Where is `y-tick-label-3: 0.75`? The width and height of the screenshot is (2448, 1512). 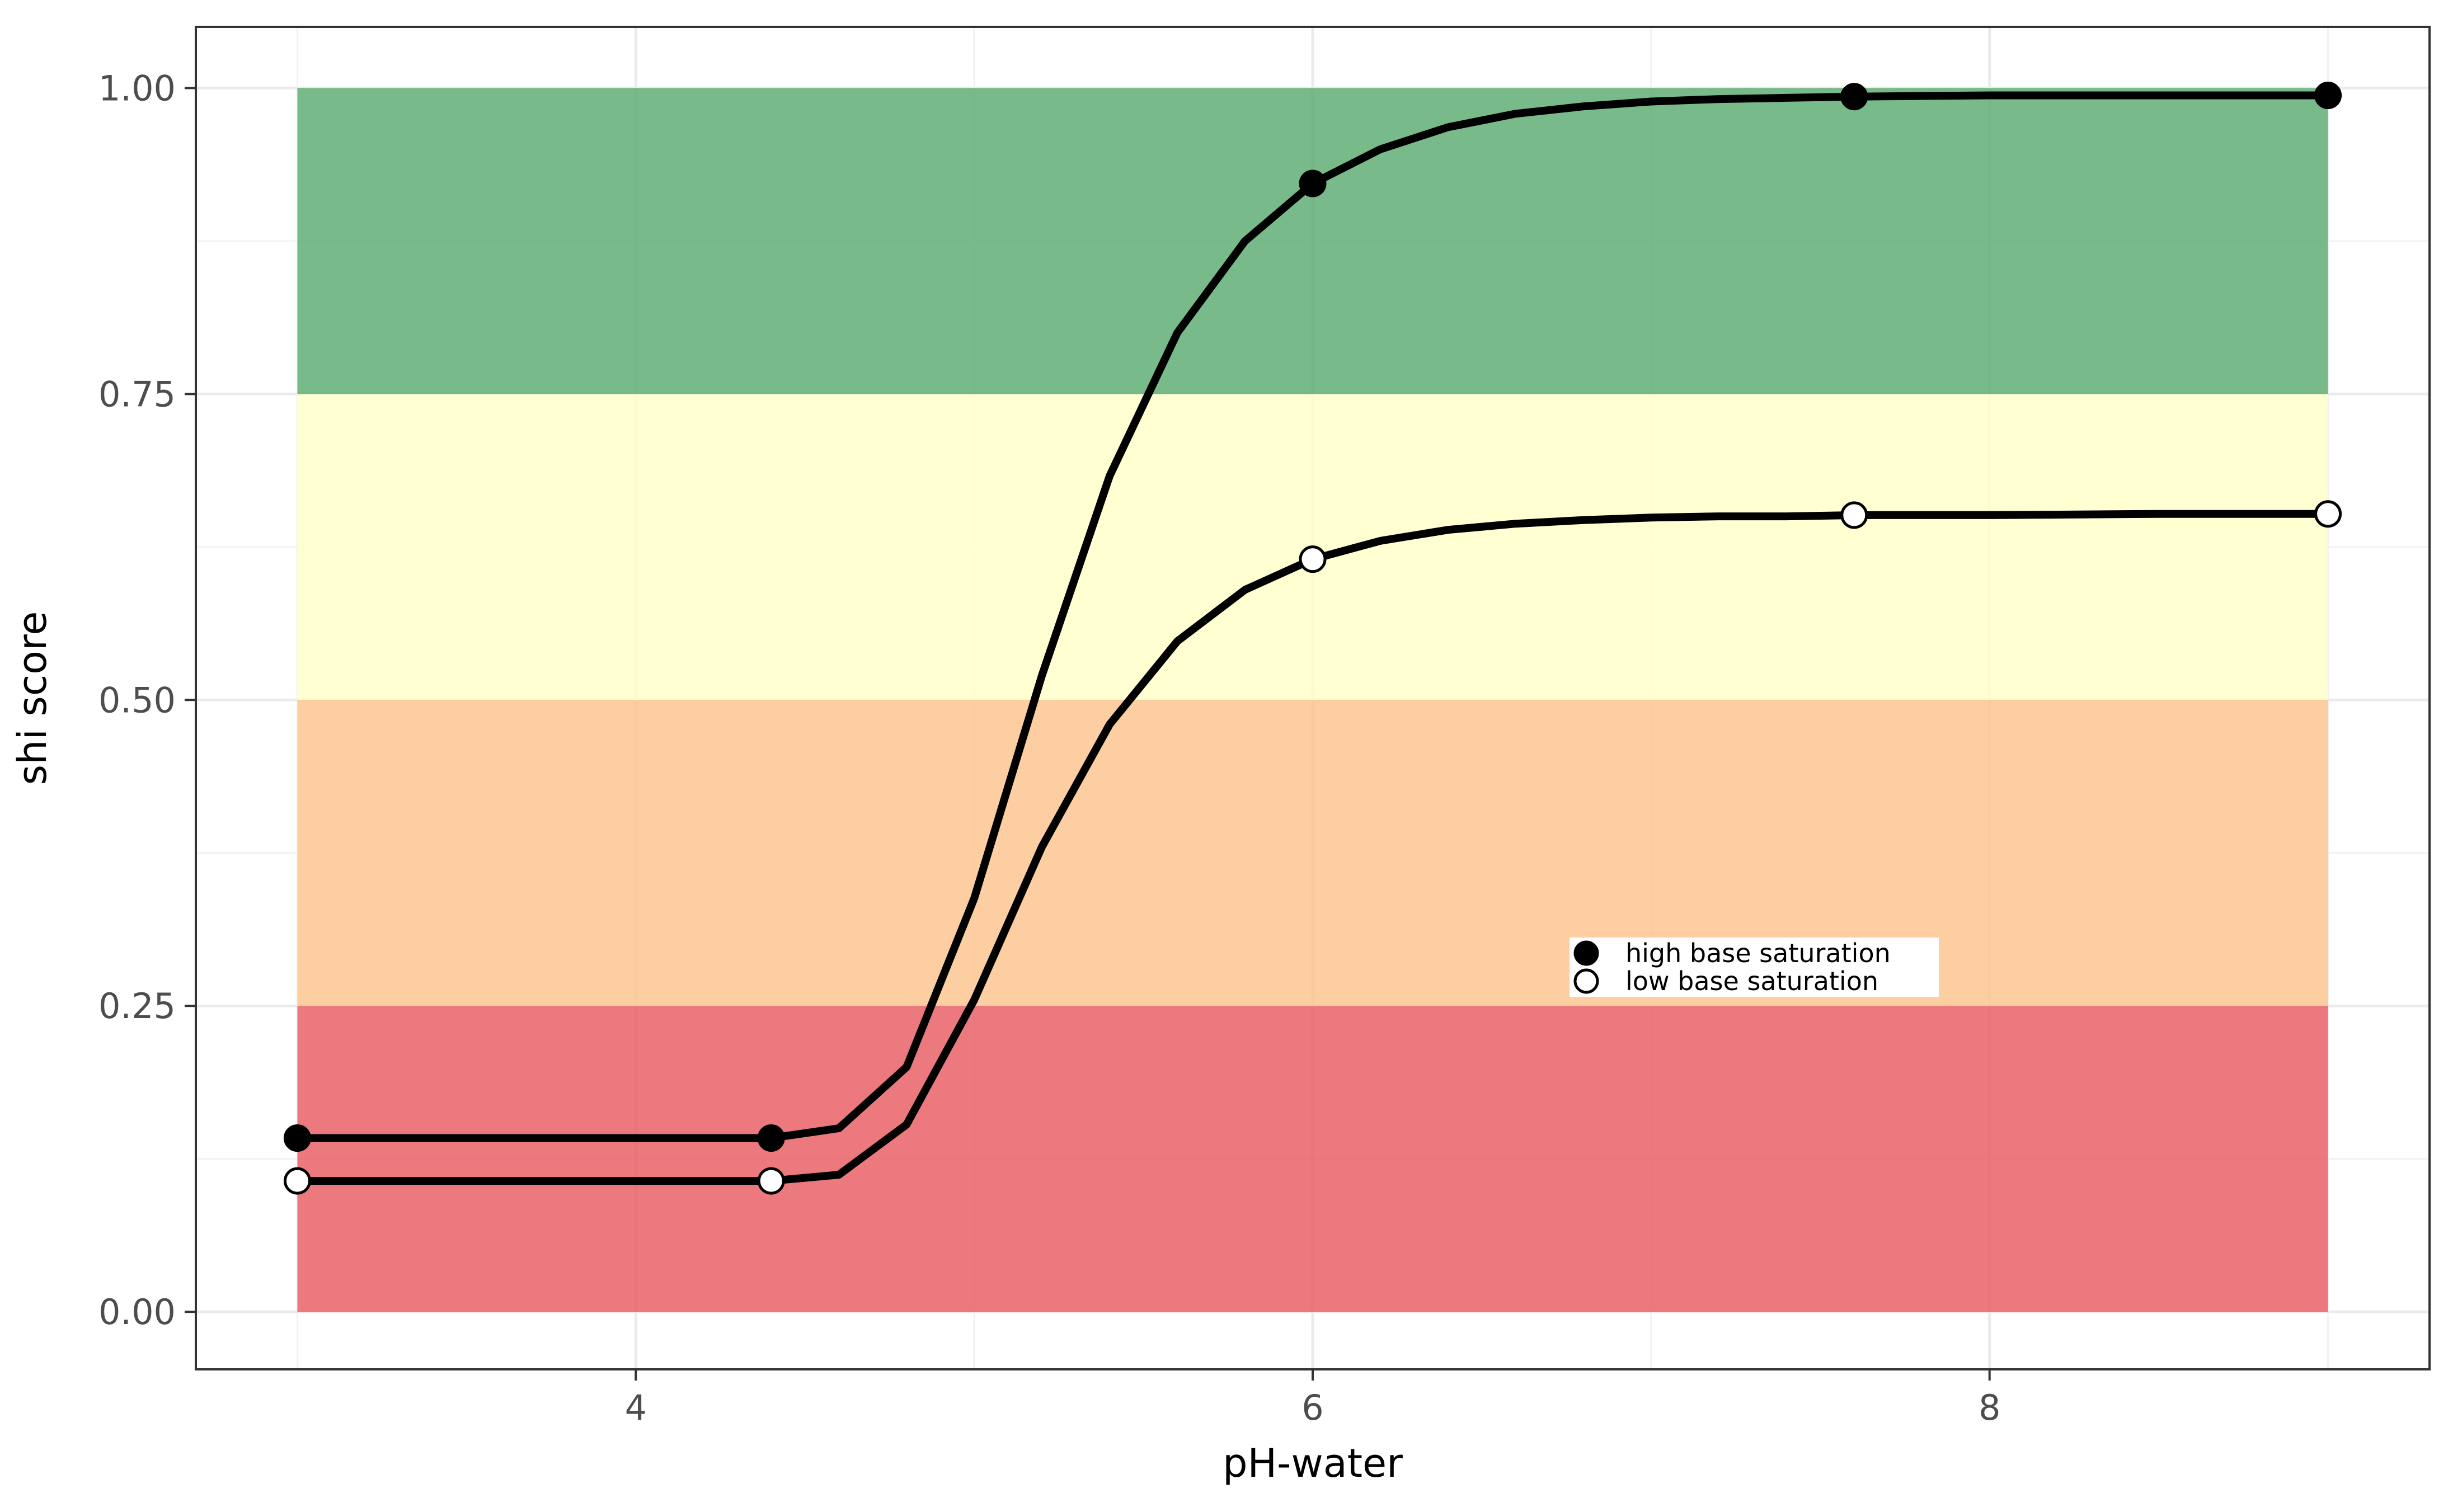
y-tick-label-3: 0.75 is located at coordinates (137, 394).